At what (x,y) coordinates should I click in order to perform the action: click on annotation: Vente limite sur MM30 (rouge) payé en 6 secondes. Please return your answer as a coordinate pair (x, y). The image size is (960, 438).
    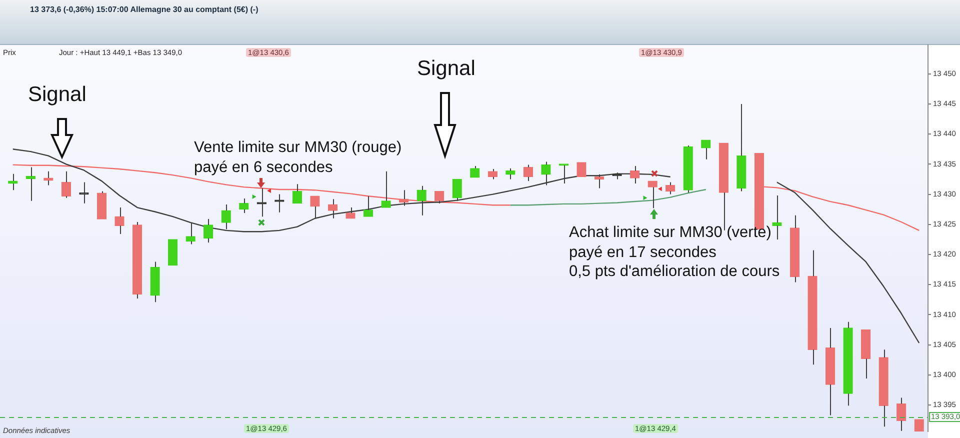
    Looking at the image, I should click on (298, 158).